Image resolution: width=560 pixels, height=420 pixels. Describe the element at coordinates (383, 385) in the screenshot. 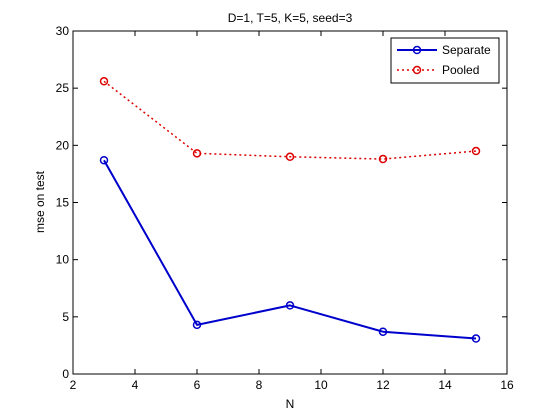

I see `x-tick-label: 12` at that location.